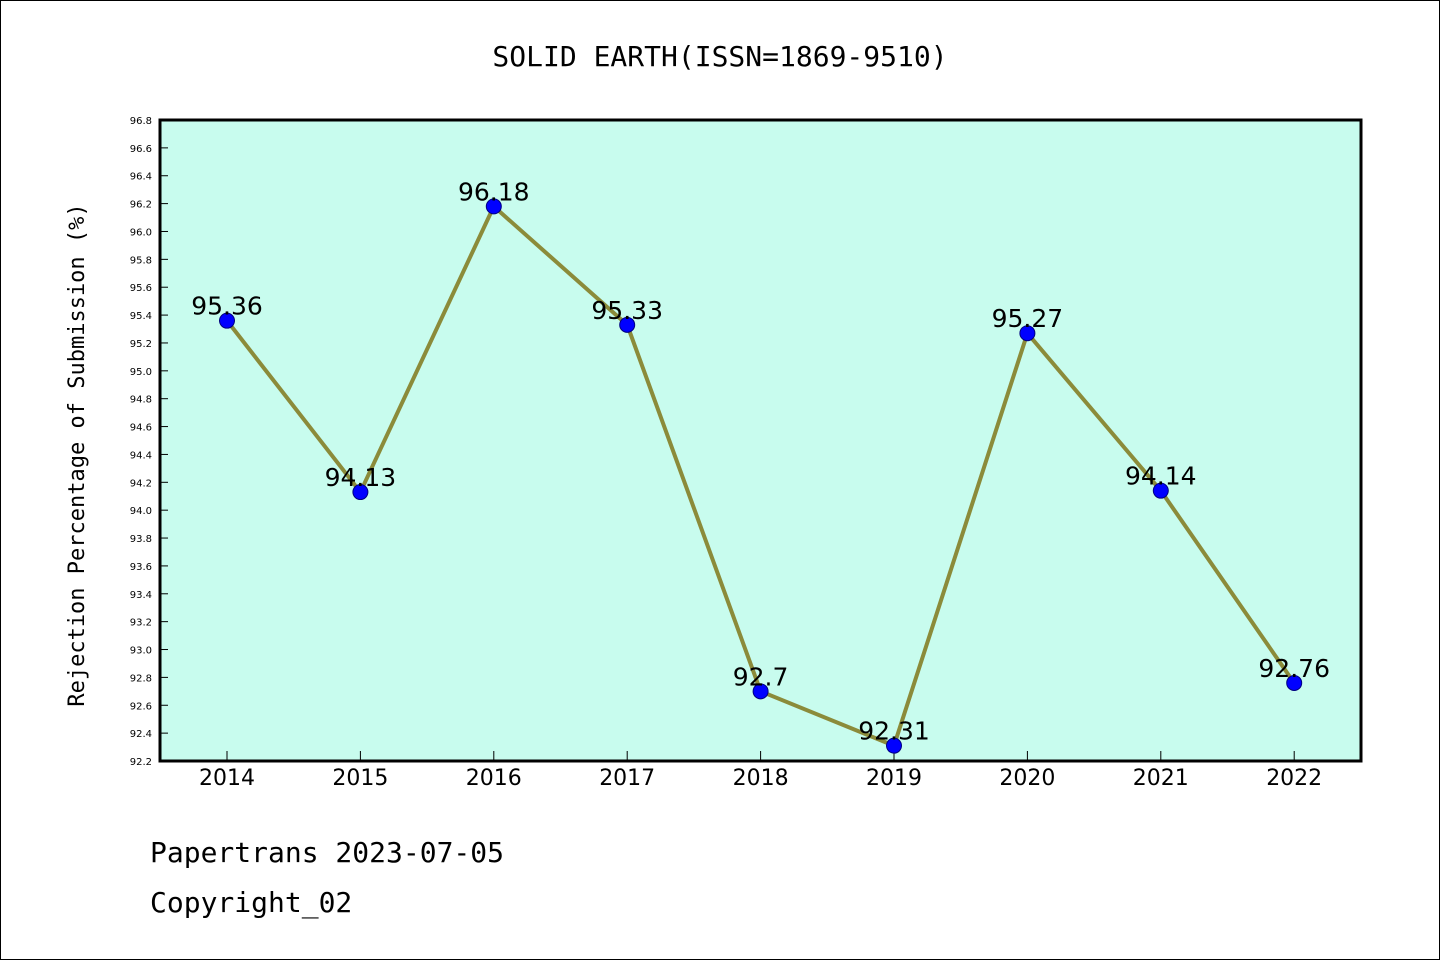 Image resolution: width=1440 pixels, height=960 pixels. I want to click on x-tick-label: 2015, so click(360, 778).